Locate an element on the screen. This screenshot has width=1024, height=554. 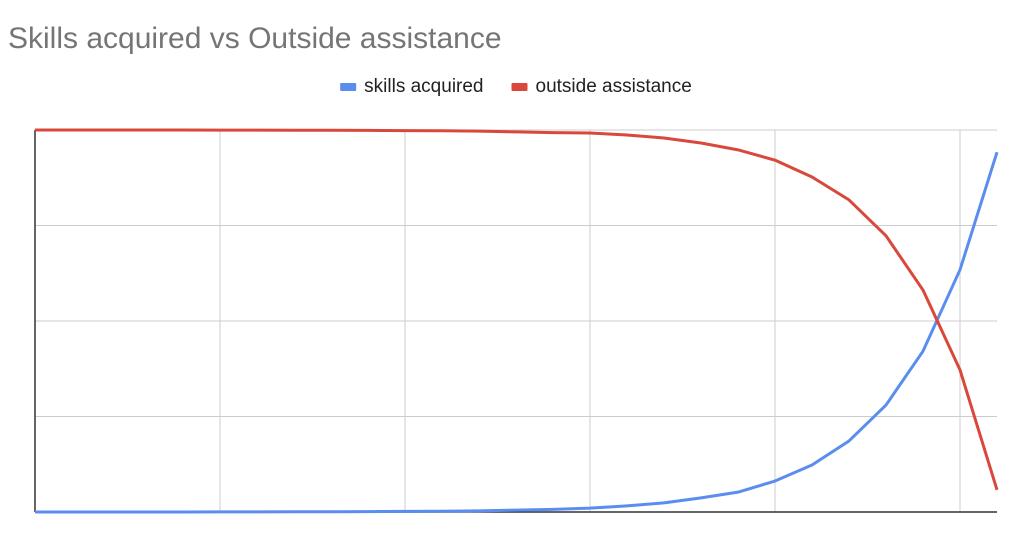
legend: skills acquired outside assistance is located at coordinates (516, 86).